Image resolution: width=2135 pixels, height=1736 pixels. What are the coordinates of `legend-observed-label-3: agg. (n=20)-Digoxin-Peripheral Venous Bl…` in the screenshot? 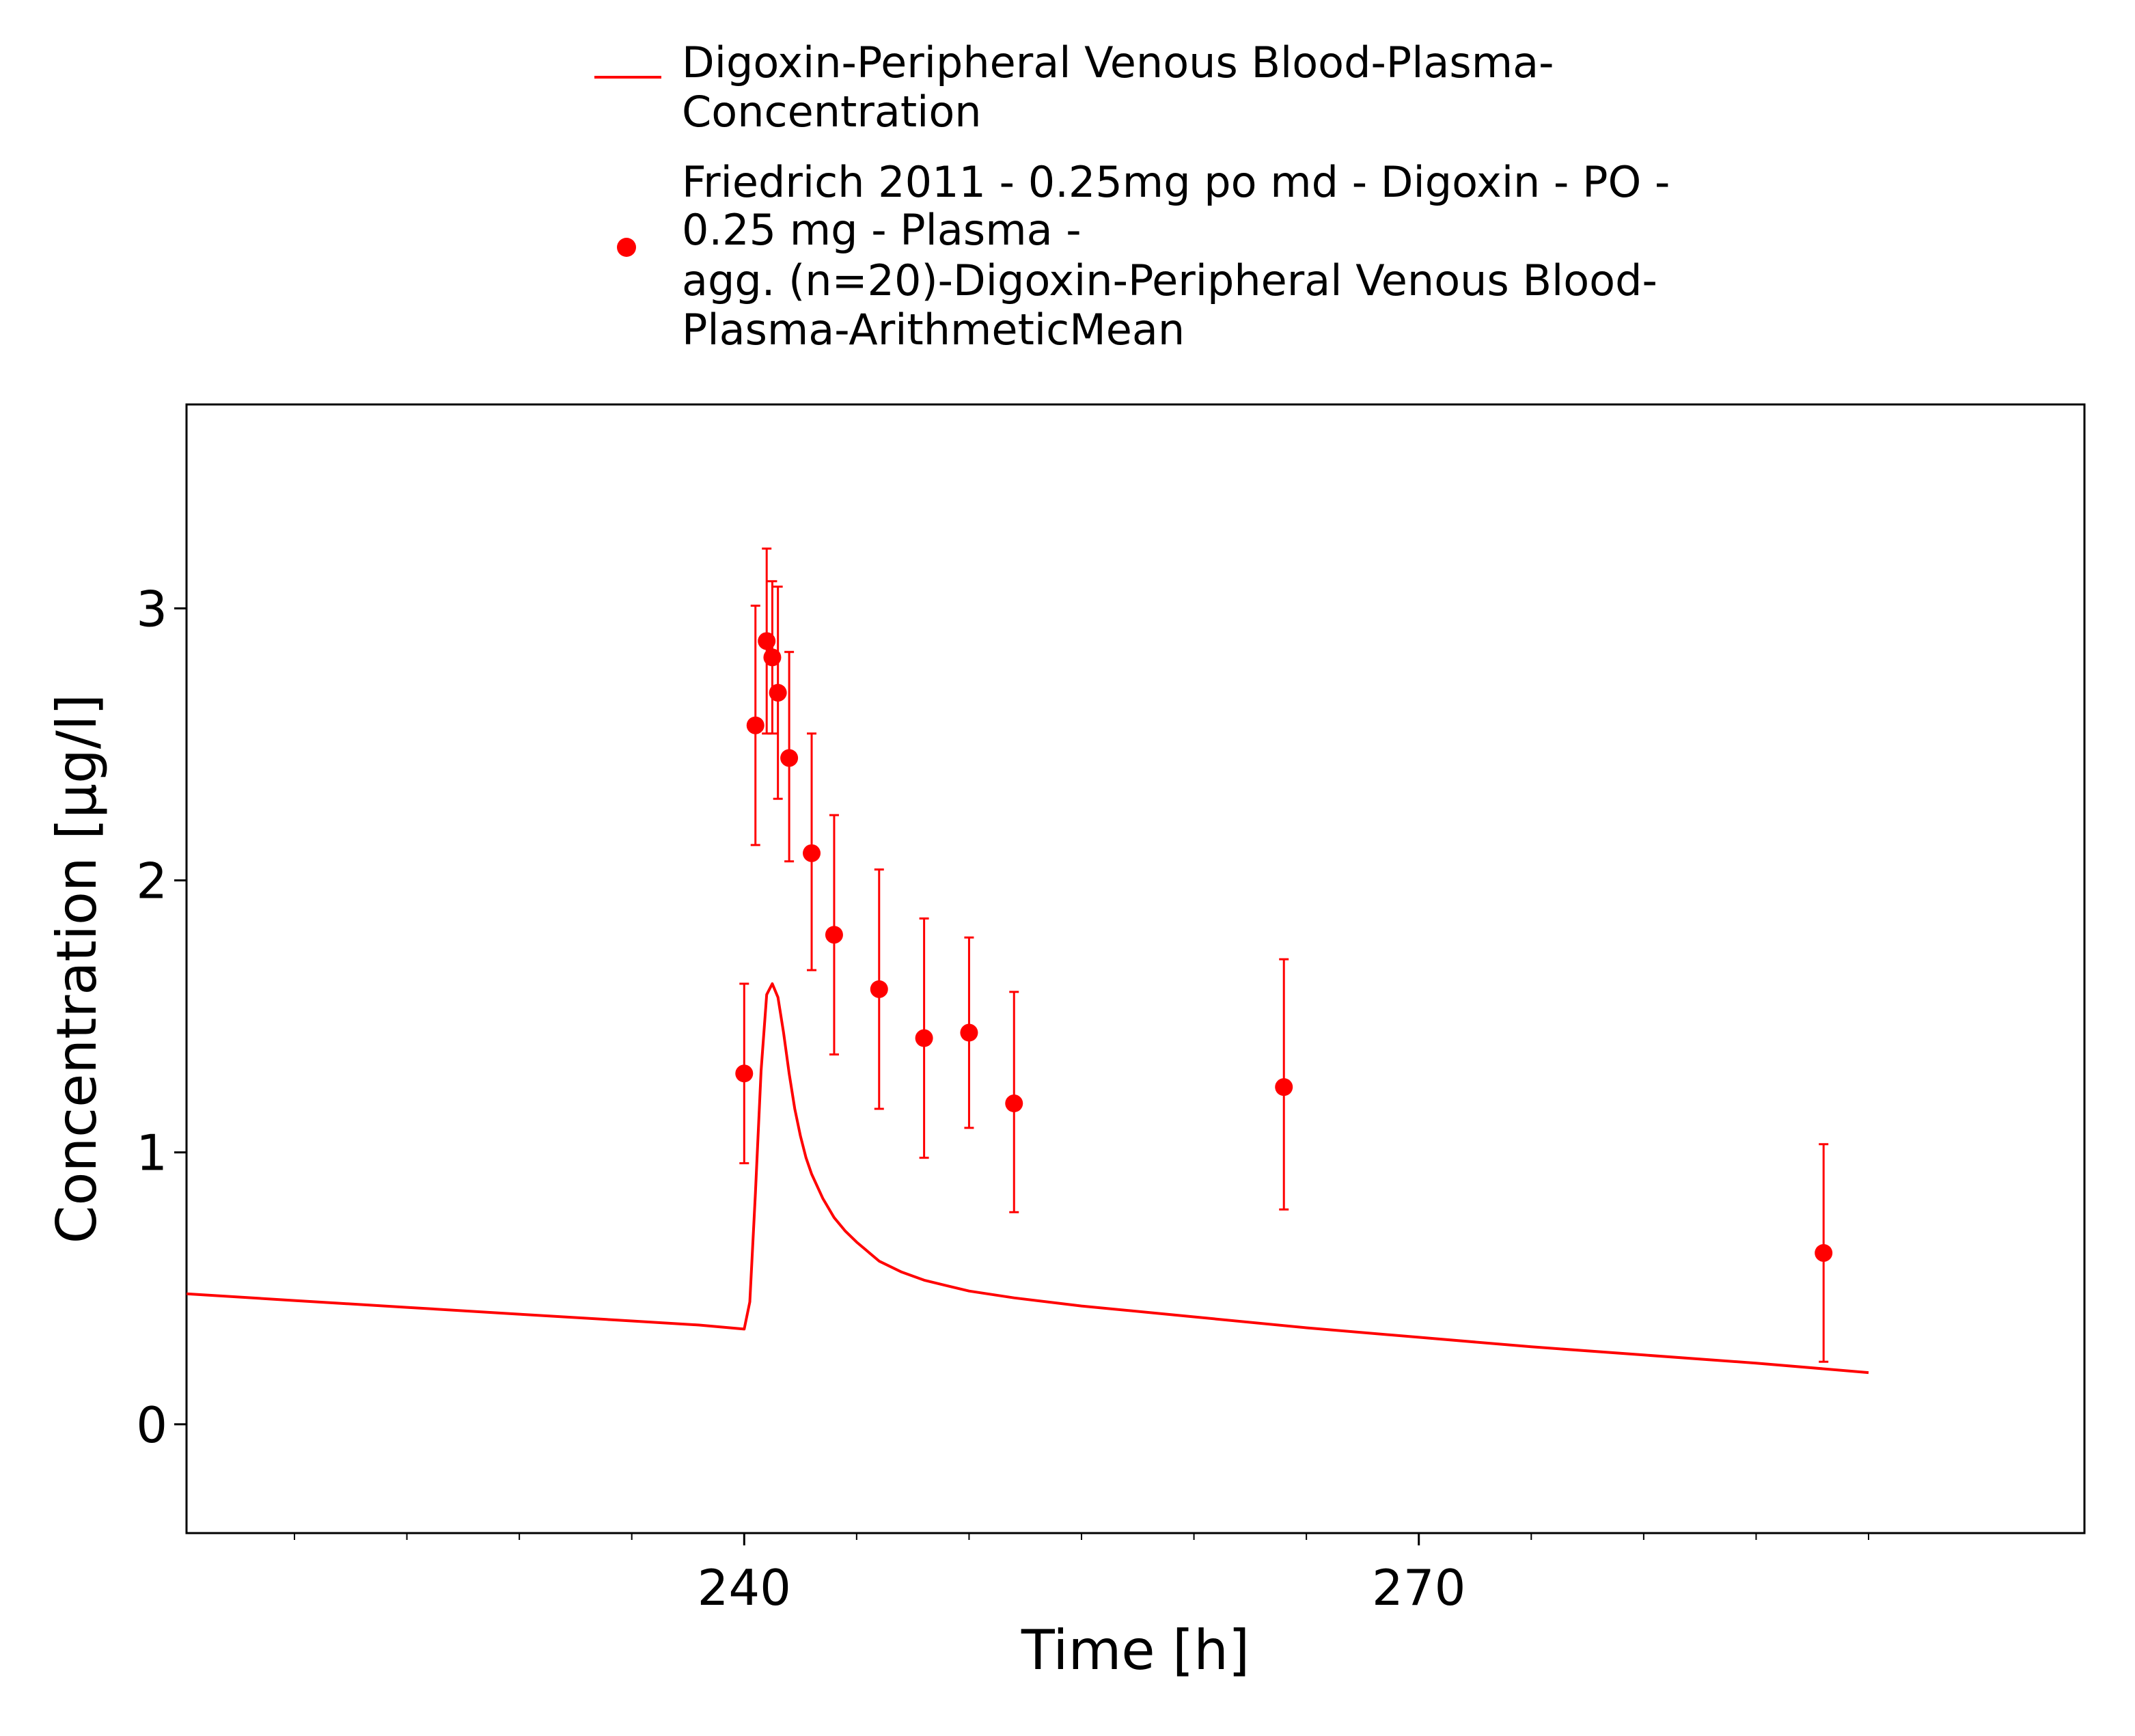 It's located at (1169, 280).